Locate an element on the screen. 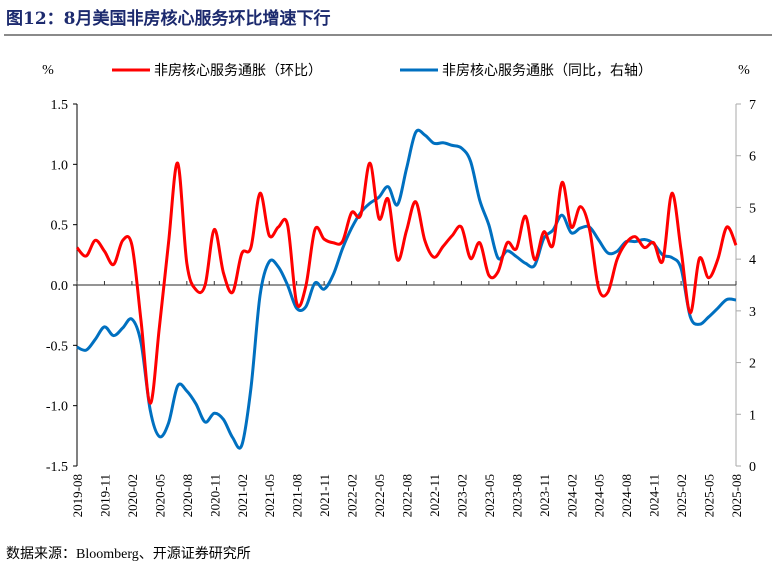 This screenshot has width=774, height=569. x-axis-tick-label: 2020-08 is located at coordinates (187, 495).